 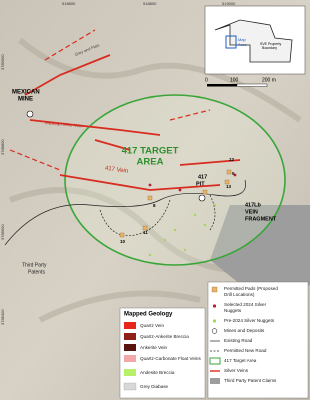 I want to click on legend-label: Permitted Pads (Proposed, so click(x=251, y=288).